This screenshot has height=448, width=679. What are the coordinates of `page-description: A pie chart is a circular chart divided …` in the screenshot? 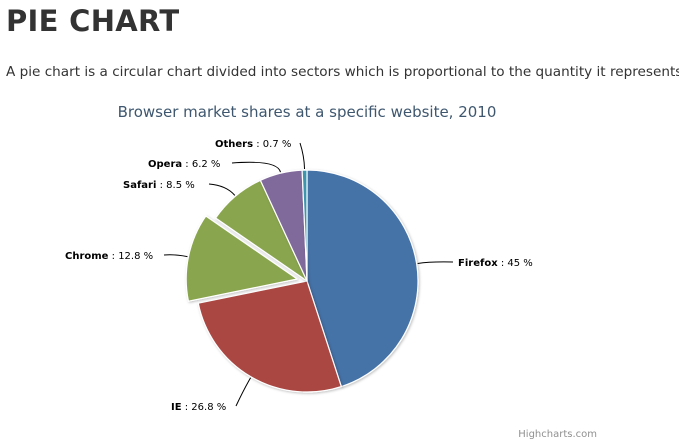 It's located at (342, 72).